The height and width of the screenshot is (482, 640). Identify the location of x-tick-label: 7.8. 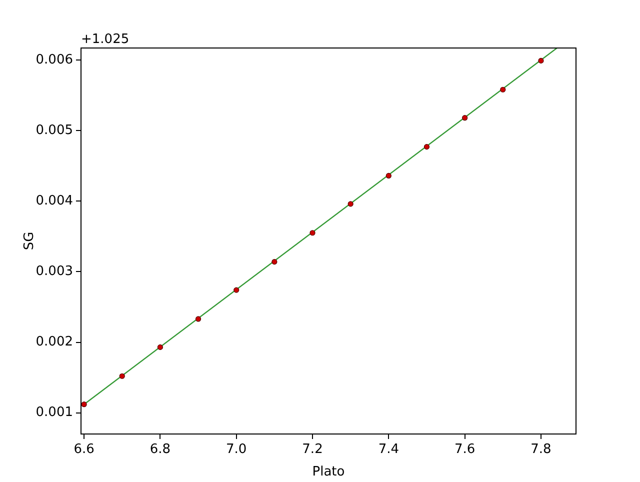
(541, 450).